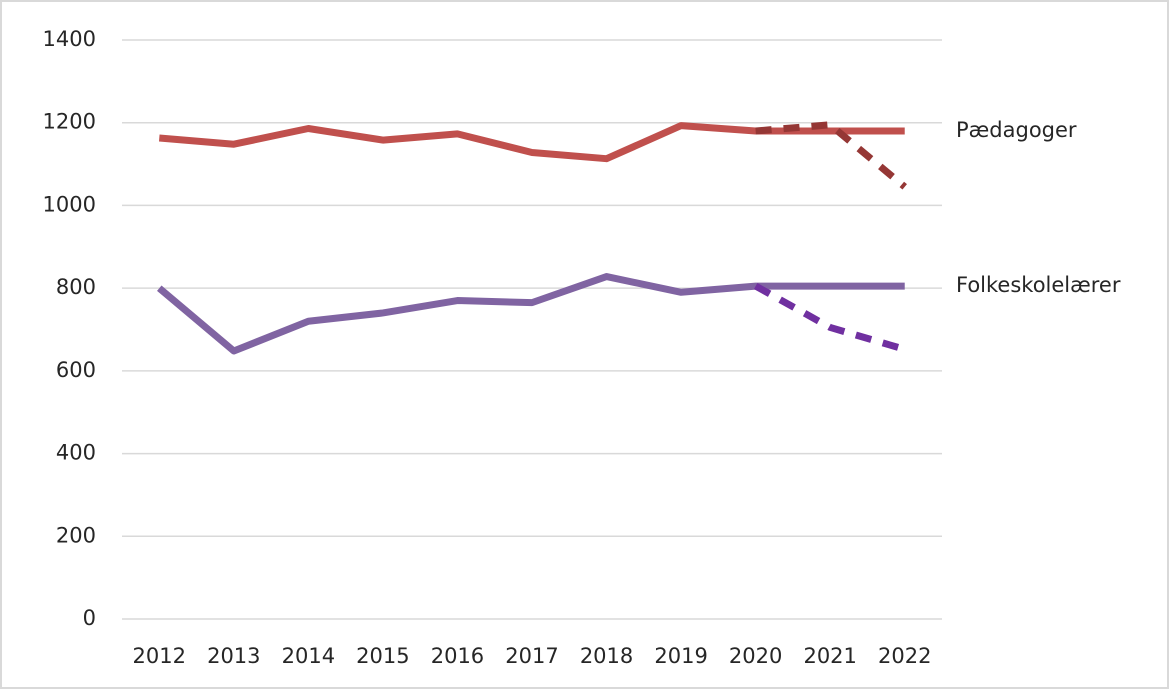 Image resolution: width=1175 pixels, height=689 pixels. I want to click on x-tick-label: 2016, so click(457, 656).